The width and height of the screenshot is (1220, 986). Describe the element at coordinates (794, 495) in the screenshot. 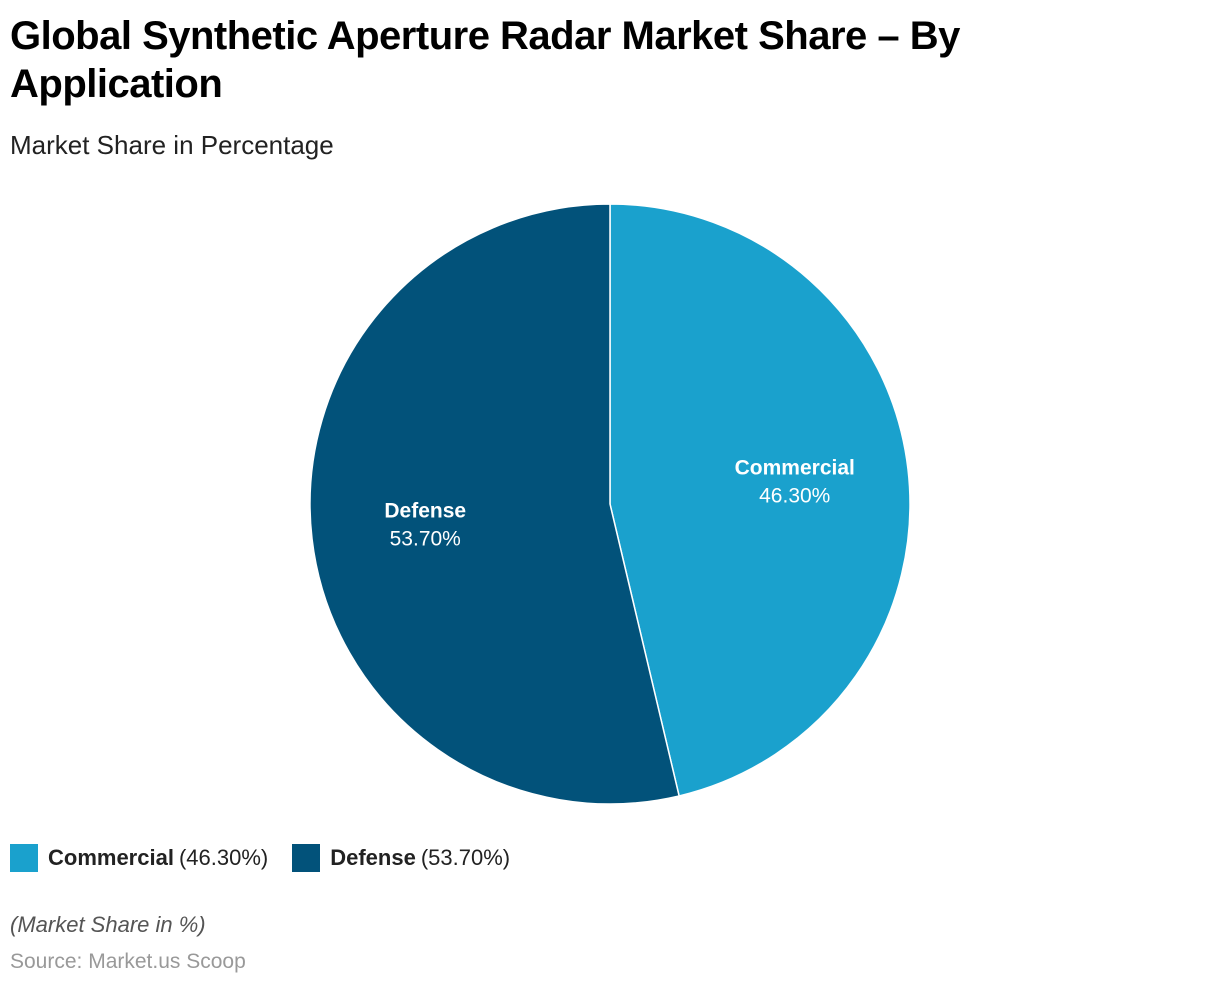

I see `data-label-value: 46.30%` at that location.